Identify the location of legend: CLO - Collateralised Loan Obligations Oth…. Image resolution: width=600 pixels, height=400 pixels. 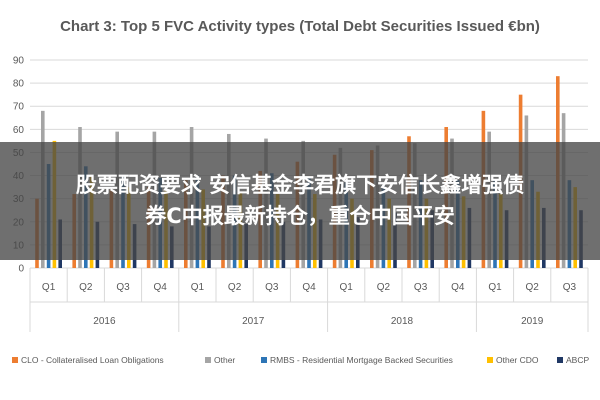
(300, 360).